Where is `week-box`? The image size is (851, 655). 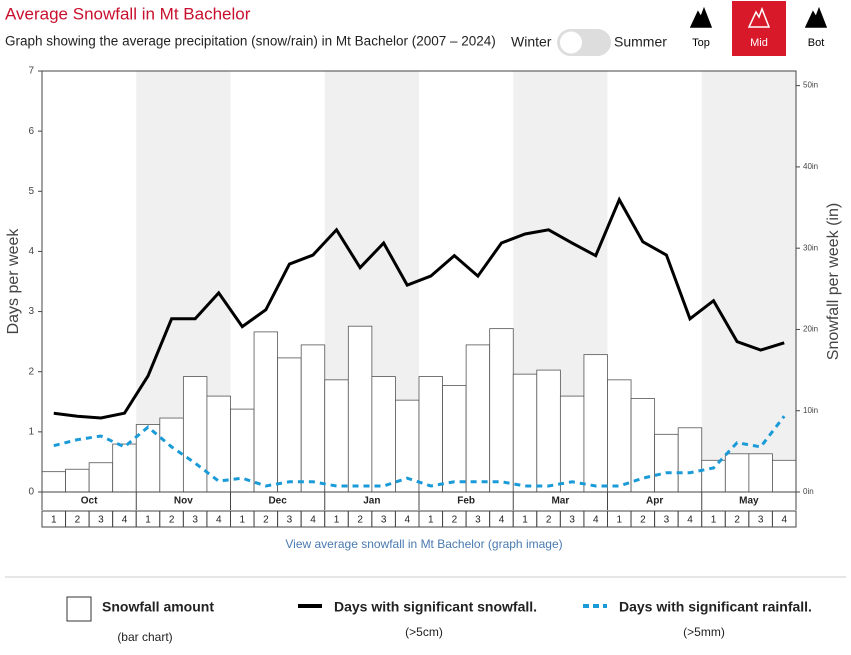
week-box is located at coordinates (784, 519).